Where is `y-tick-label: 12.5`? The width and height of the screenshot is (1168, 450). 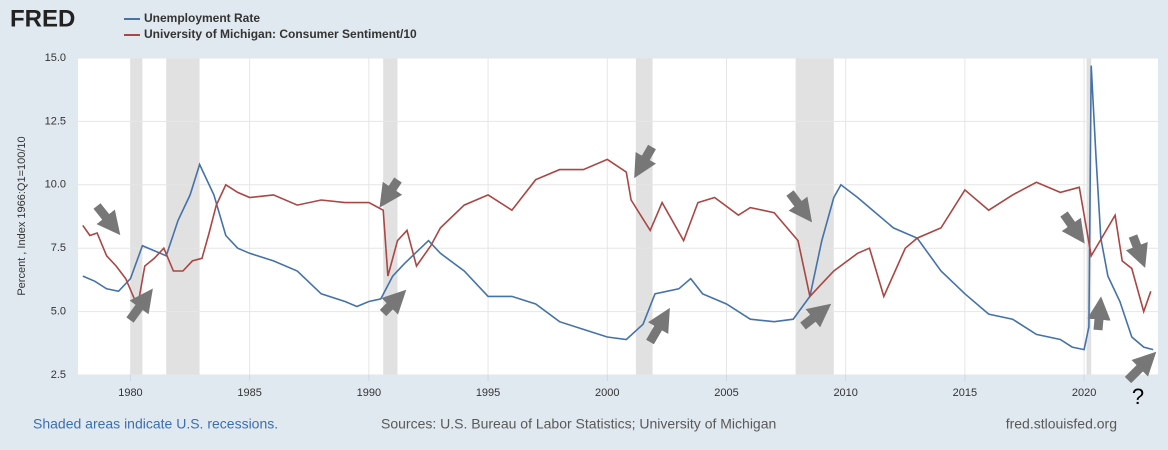 y-tick-label: 12.5 is located at coordinates (55, 121).